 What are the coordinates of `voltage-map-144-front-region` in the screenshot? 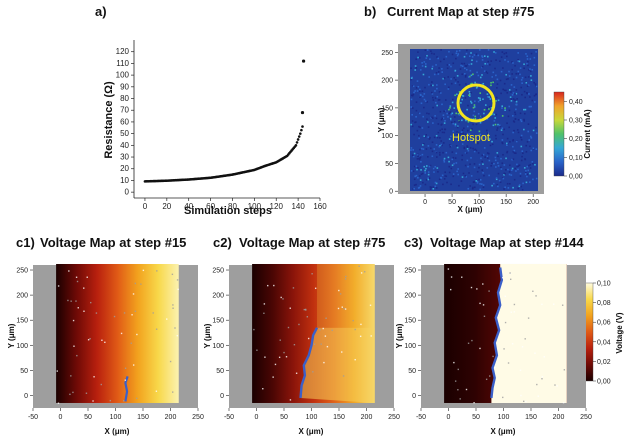 It's located at (529, 333).